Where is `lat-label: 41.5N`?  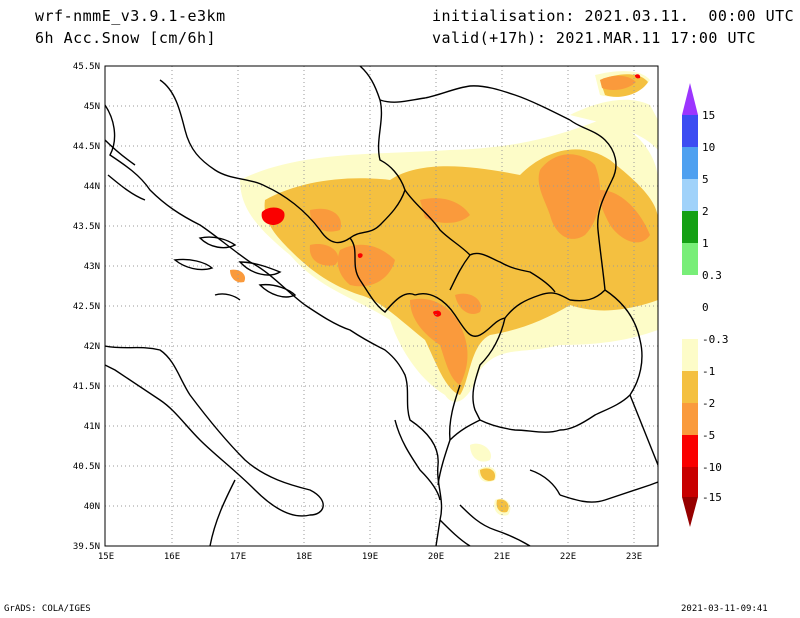
lat-label: 41.5N is located at coordinates (86, 387).